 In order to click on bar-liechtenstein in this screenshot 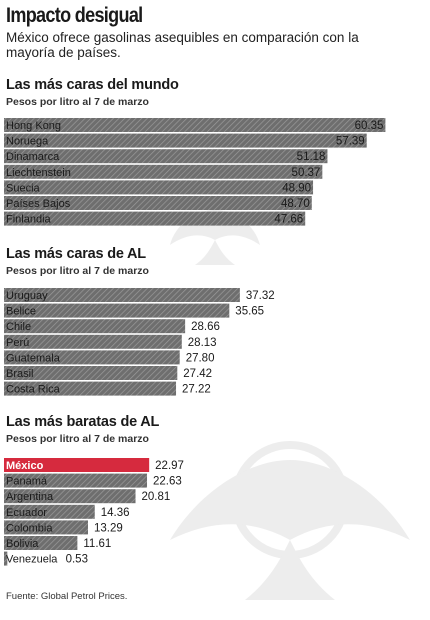, I will do `click(163, 171)`.